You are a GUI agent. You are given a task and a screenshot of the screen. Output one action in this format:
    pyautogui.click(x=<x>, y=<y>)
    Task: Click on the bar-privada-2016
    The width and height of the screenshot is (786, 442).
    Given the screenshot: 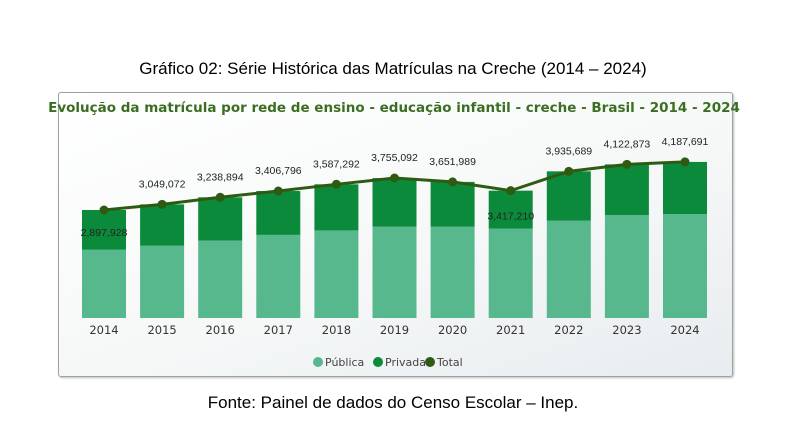 What is the action you would take?
    pyautogui.click(x=220, y=219)
    